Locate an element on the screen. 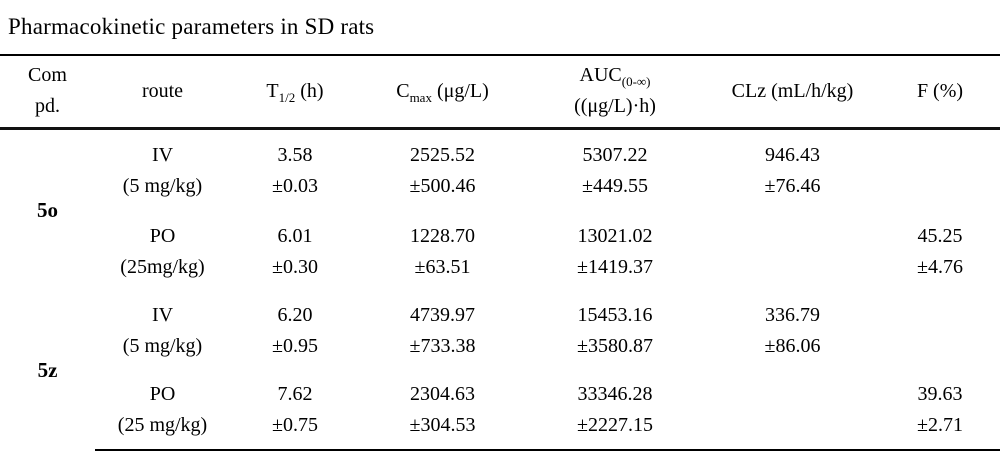 This screenshot has width=1000, height=464. header-auc: AUC(0-∞) ((μg/L)·h) is located at coordinates (615, 92).